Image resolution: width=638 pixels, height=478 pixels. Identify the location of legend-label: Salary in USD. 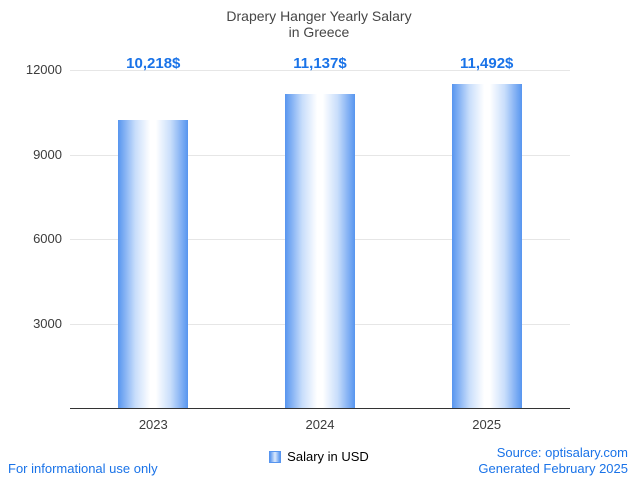
(328, 456).